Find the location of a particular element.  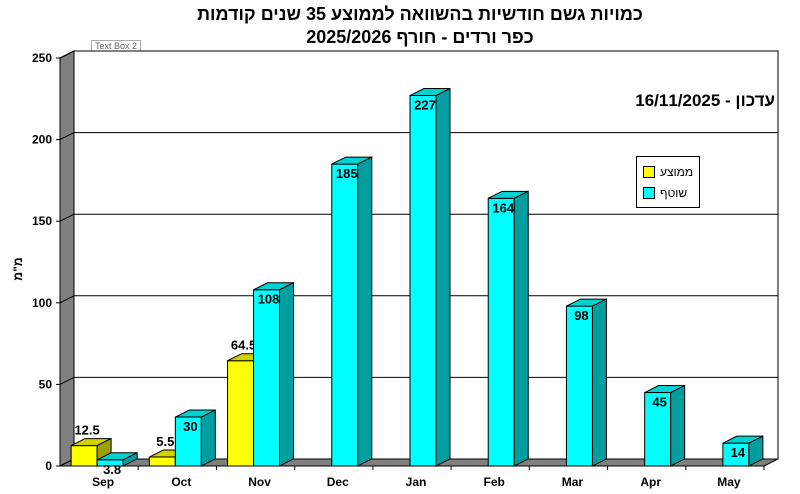

y-tick-label: 100 is located at coordinates (42, 303).